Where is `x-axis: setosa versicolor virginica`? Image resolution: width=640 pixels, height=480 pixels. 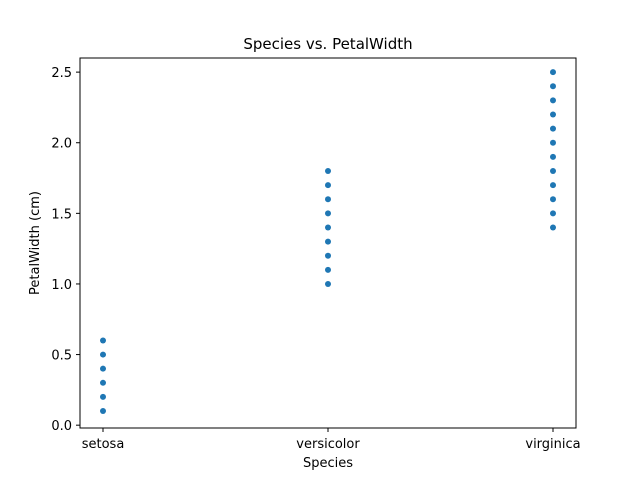 x-axis: setosa versicolor virginica is located at coordinates (331, 440).